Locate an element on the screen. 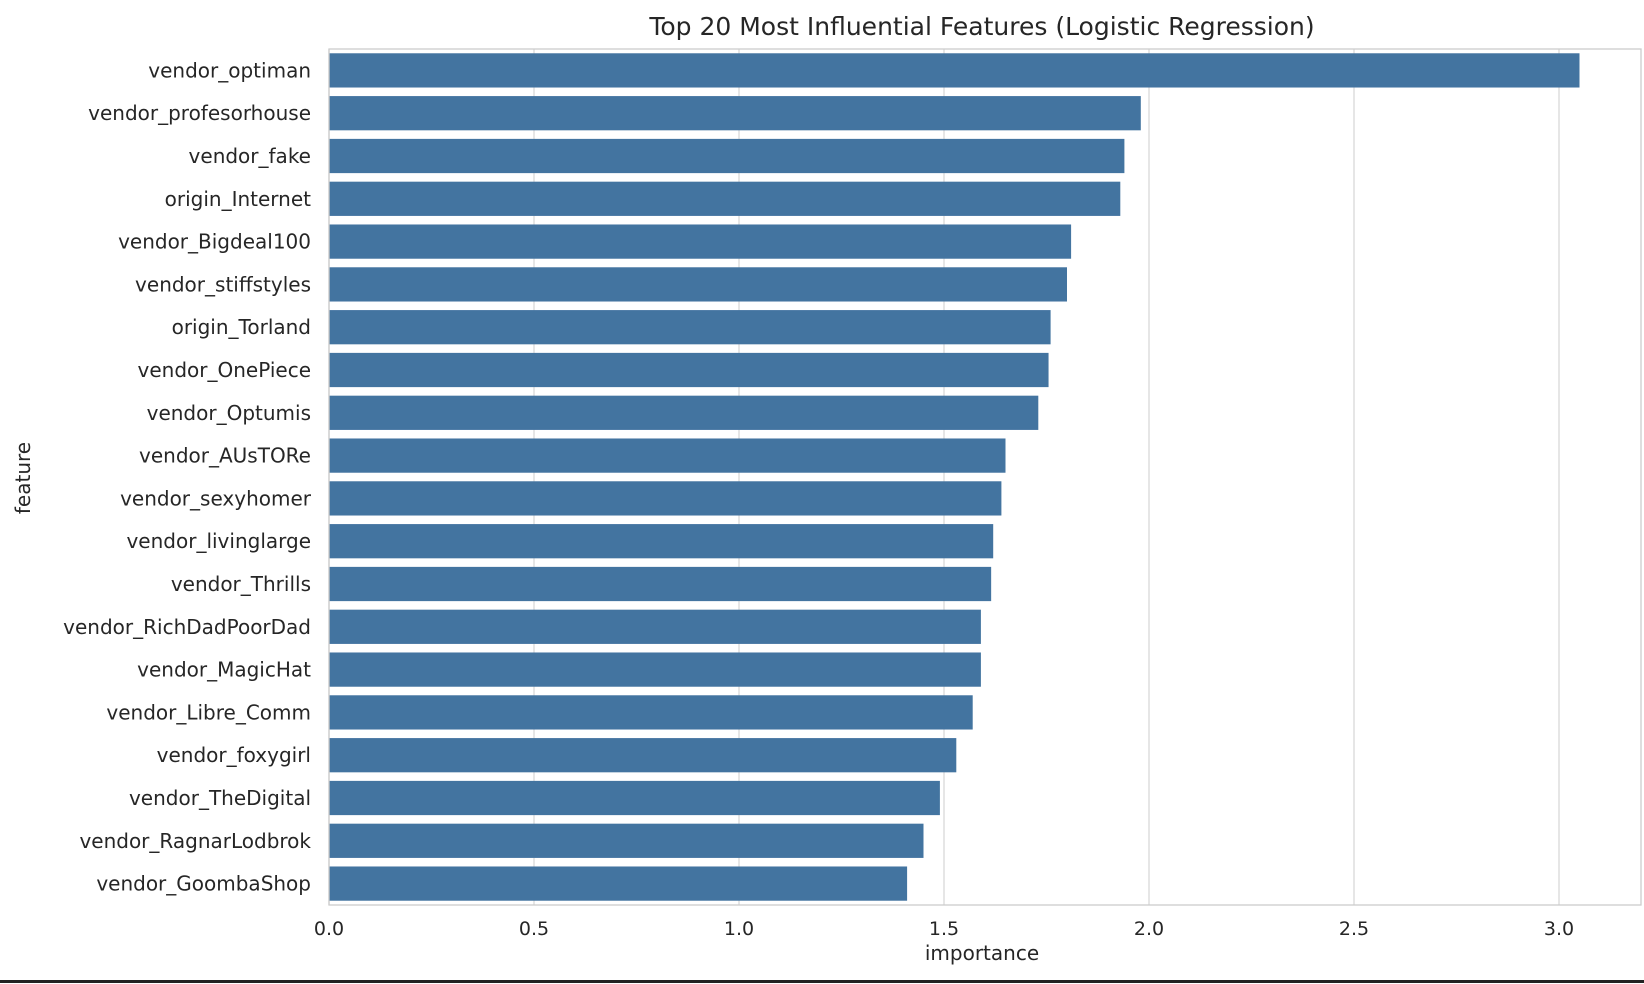 The height and width of the screenshot is (984, 1644). y-tick-label-vendor_livinglarge: vendor_livinglarge is located at coordinates (218, 541).